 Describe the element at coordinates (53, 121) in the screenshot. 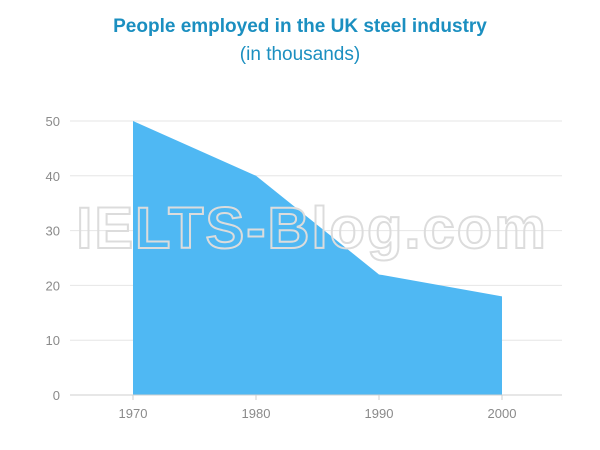

I see `y-tick-label-50: 50` at that location.